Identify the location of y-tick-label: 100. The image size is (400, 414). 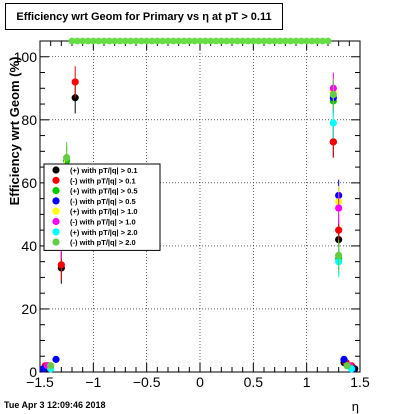
(26, 57).